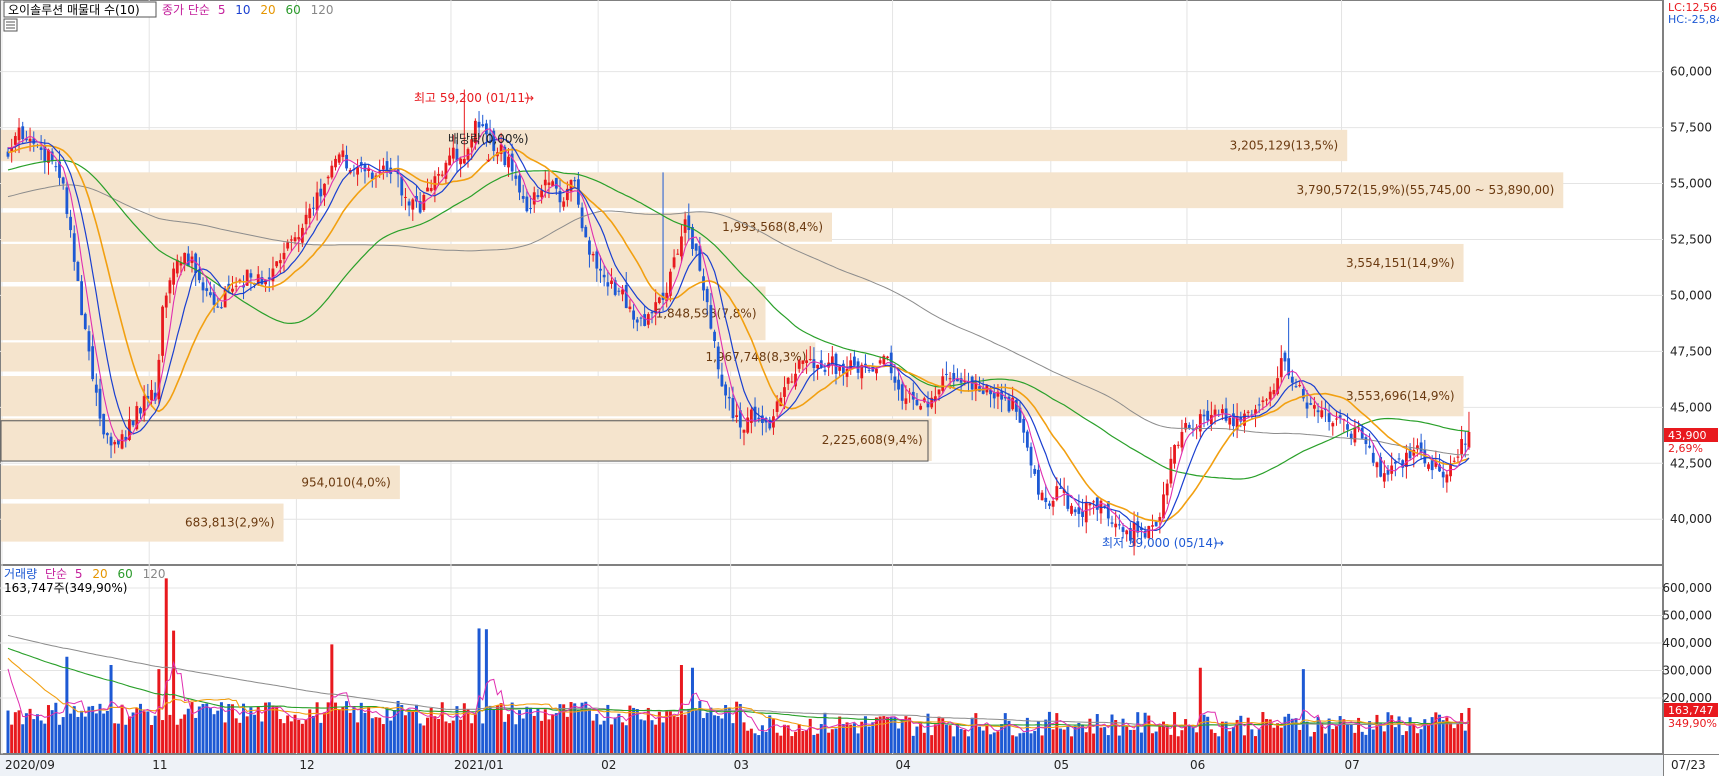 This screenshot has height=780, width=1719. What do you see at coordinates (738, 687) in the screenshot?
I see `vma60-line` at bounding box center [738, 687].